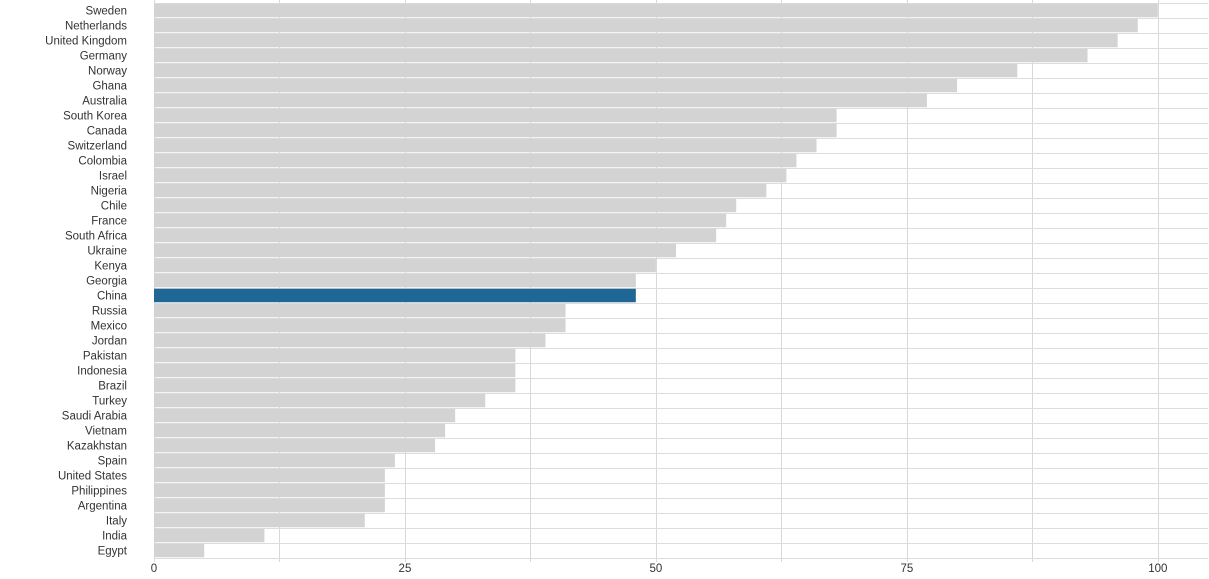 This screenshot has height=579, width=1209. What do you see at coordinates (405, 569) in the screenshot?
I see `x-tick-label: 25` at bounding box center [405, 569].